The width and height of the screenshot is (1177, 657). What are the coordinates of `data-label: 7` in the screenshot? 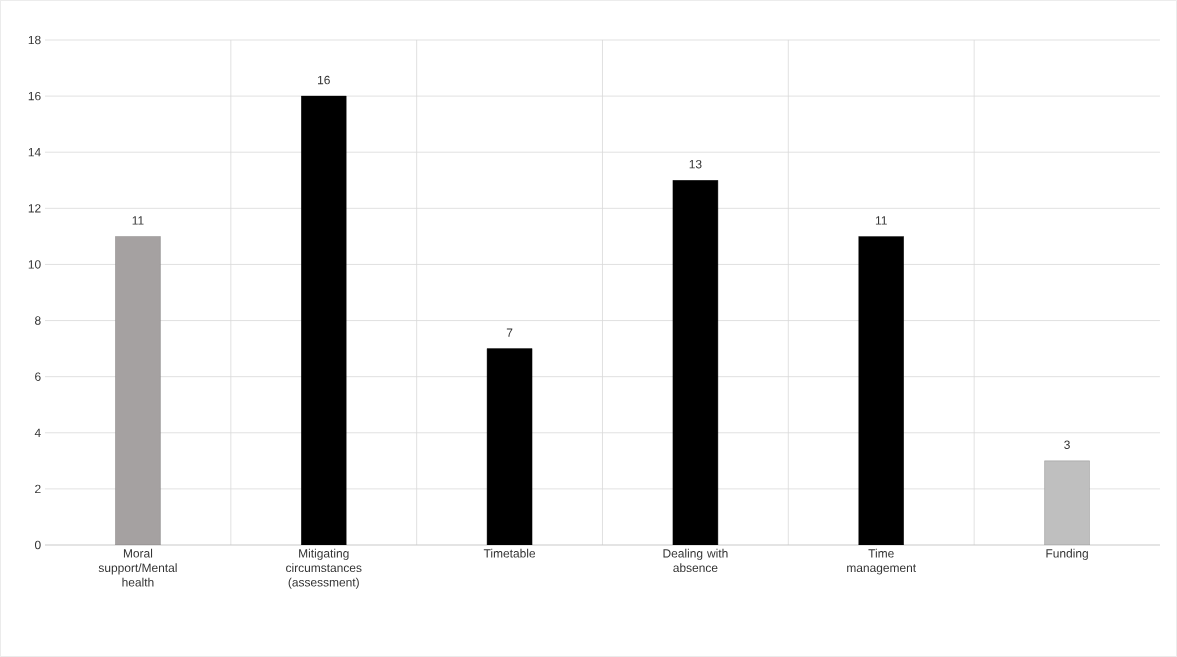 It's located at (509, 332).